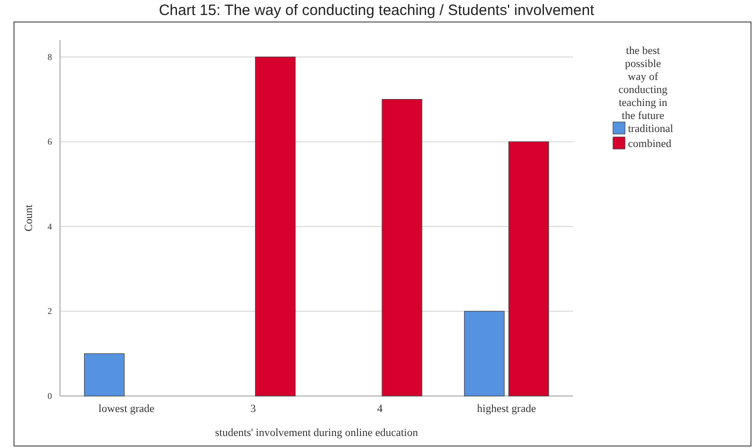  Describe the element at coordinates (316, 433) in the screenshot. I see `x-axis-title: students' involvement during online education` at that location.